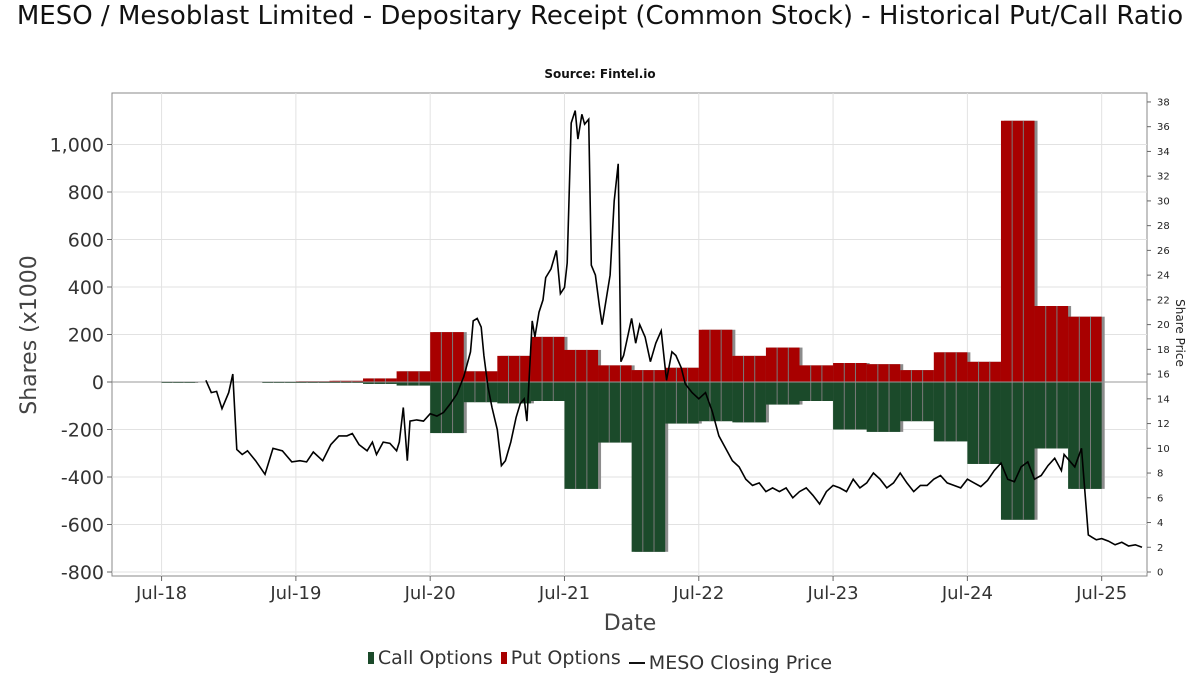 This screenshot has height=675, width=1200. Describe the element at coordinates (1163, 276) in the screenshot. I see `y2-tick-label: 24` at that location.